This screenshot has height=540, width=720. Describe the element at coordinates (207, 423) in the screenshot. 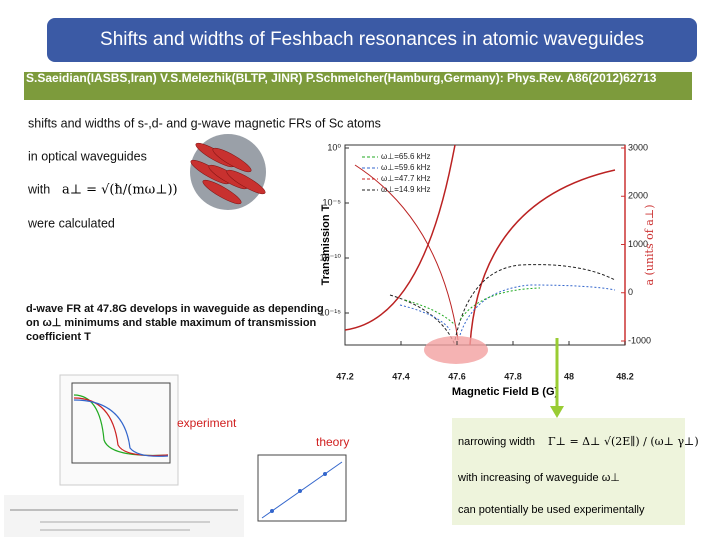

I see `experiment-label: experiment` at that location.